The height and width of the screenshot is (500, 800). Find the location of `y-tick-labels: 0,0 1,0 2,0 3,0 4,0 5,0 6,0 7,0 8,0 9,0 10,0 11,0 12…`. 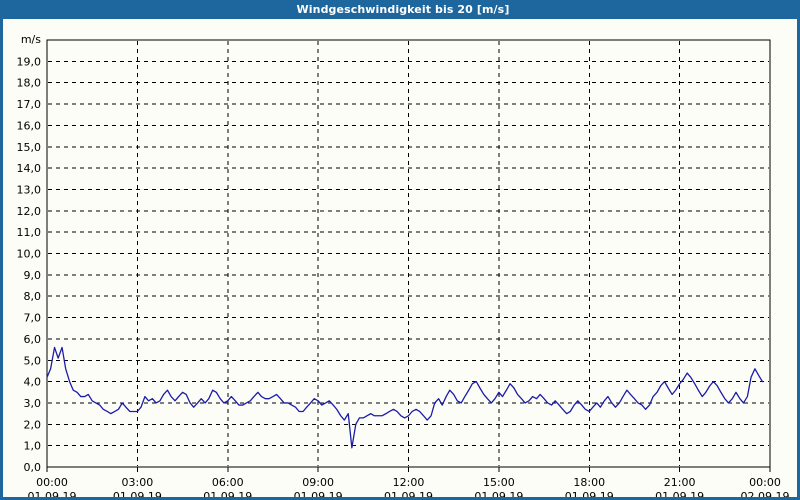

y-tick-labels: 0,0 1,0 2,0 3,0 4,0 5,0 6,0 7,0 8,0 9,0 10,0 11,0 12… is located at coordinates (29, 264).